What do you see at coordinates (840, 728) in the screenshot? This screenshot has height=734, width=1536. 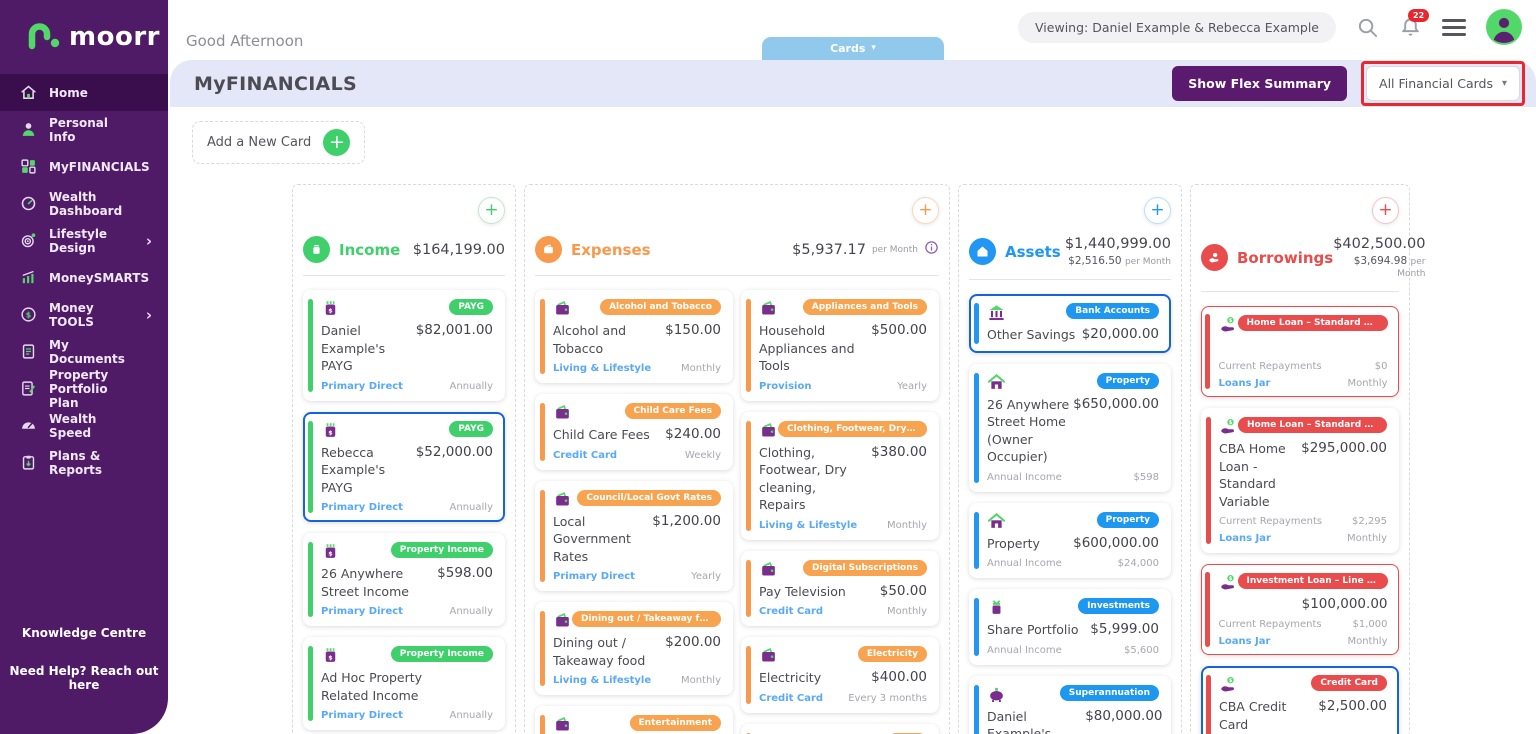 I see `expense-card: Fuel Fuel $70.00 Credit Card` at bounding box center [840, 728].